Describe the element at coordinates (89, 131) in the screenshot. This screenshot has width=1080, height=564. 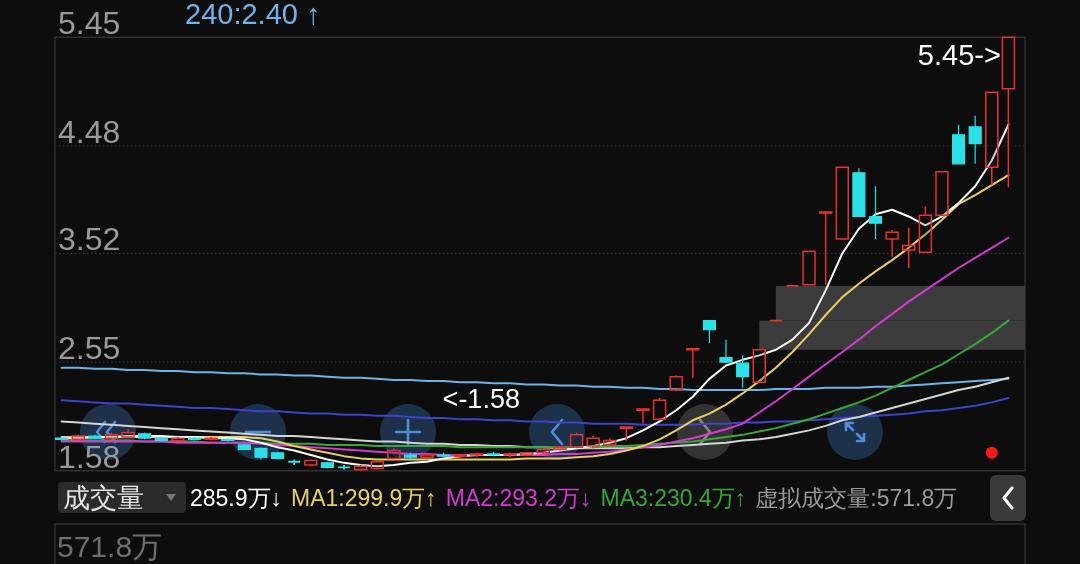
I see `y-tick-label: 4.48` at that location.